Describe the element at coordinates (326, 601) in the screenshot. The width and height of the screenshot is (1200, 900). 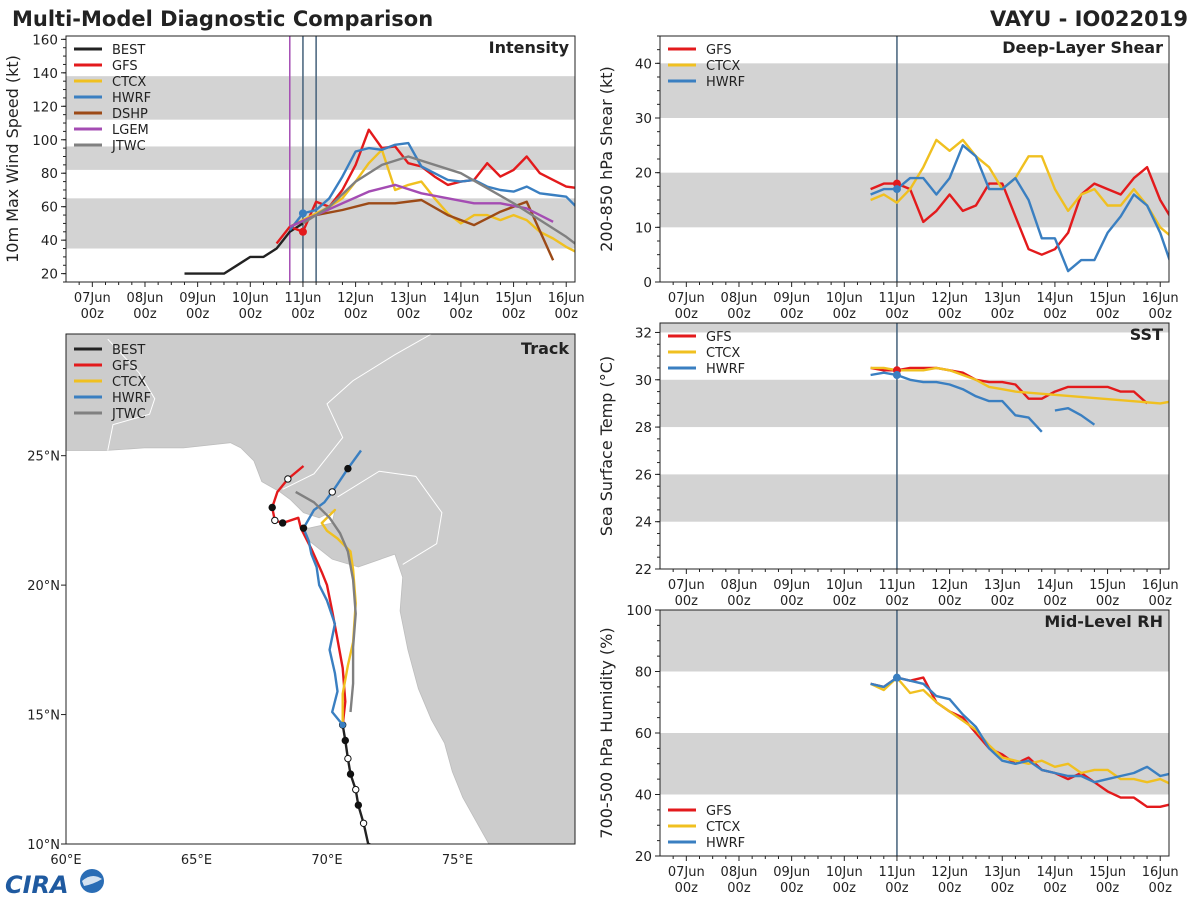
I see `track-line-jtwc` at that location.